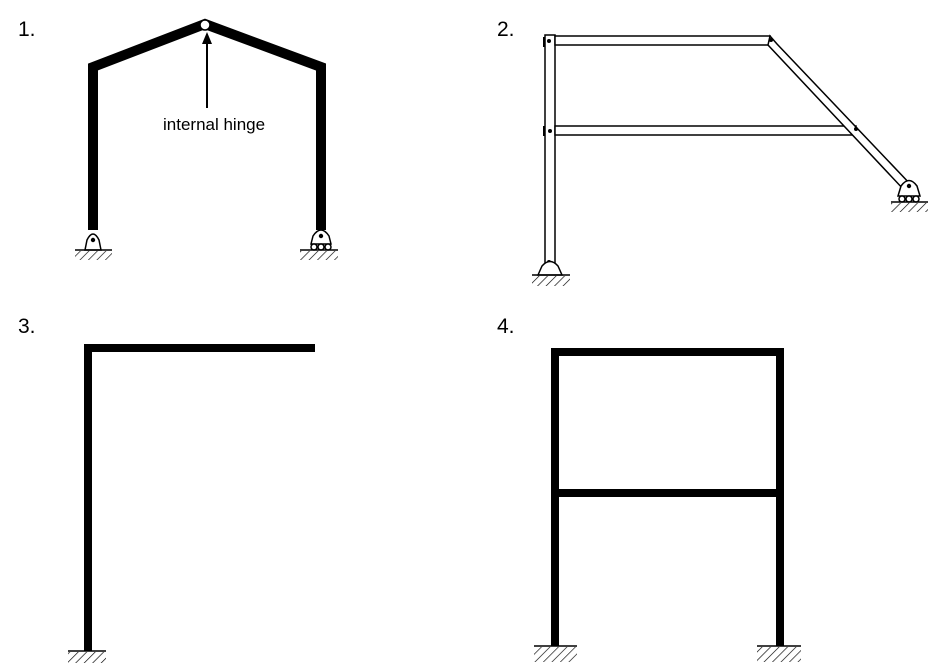 The image size is (944, 672). Describe the element at coordinates (662, 40) in the screenshot. I see `top-beam` at that location.